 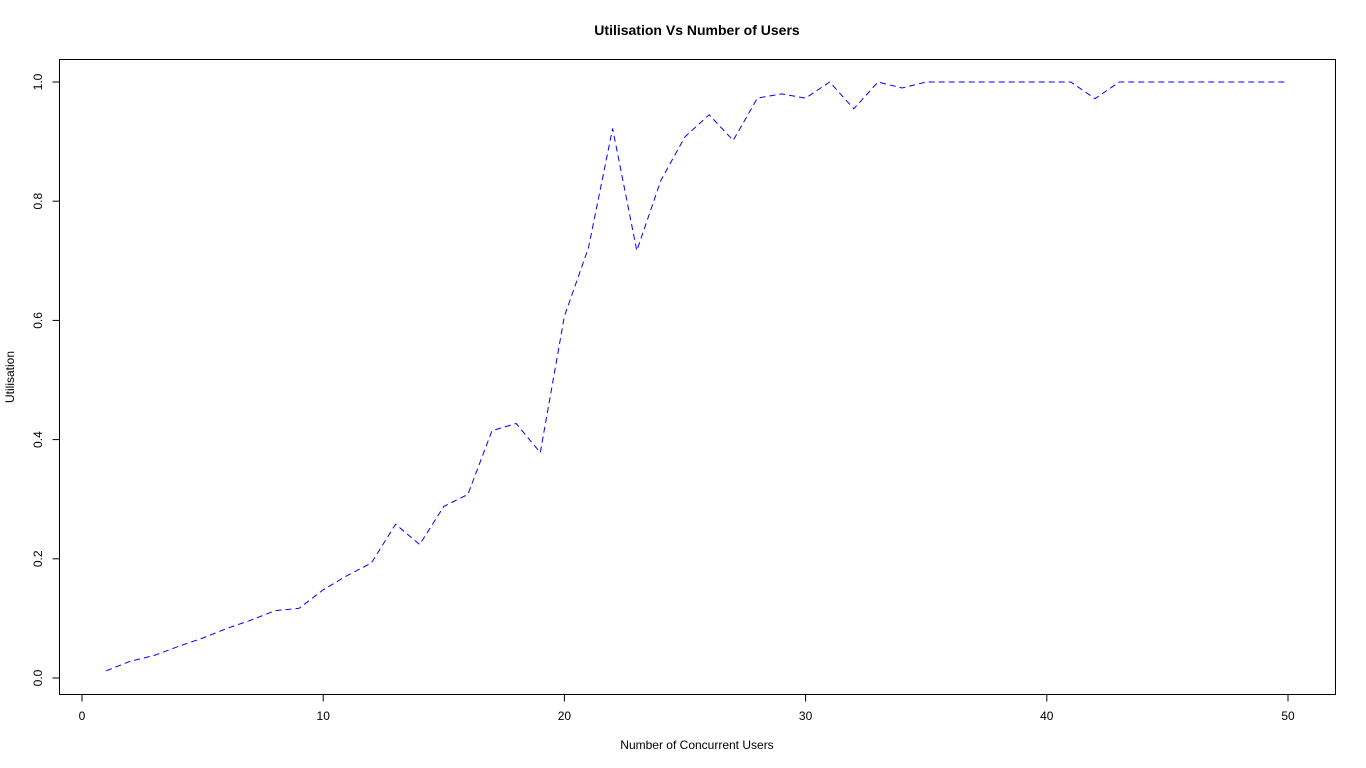 What do you see at coordinates (806, 716) in the screenshot?
I see `x-tick-label: 30` at bounding box center [806, 716].